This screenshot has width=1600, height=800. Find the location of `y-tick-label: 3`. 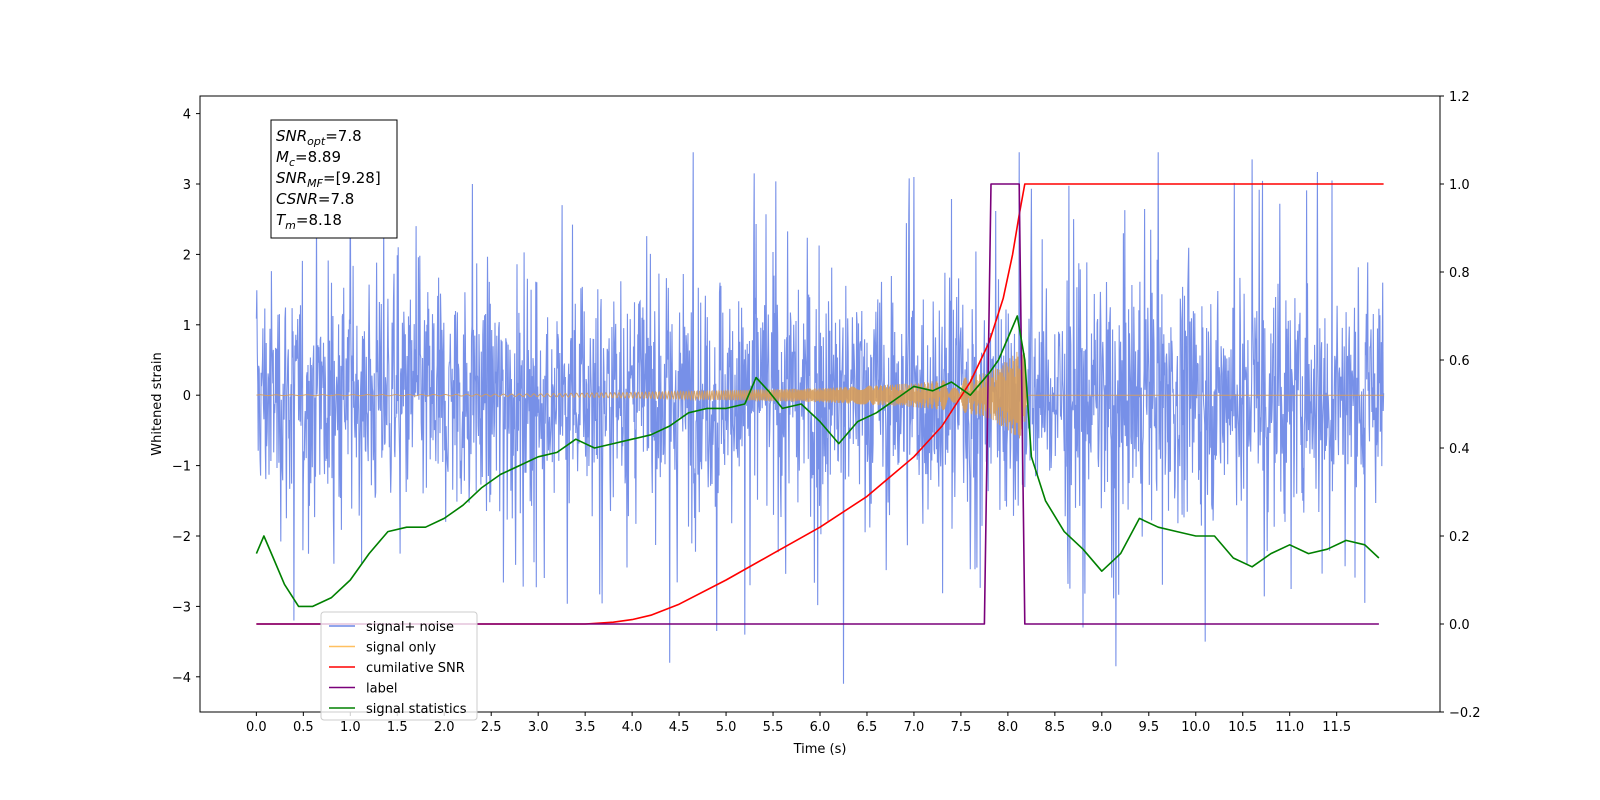

y-tick-label: 3 is located at coordinates (187, 185).